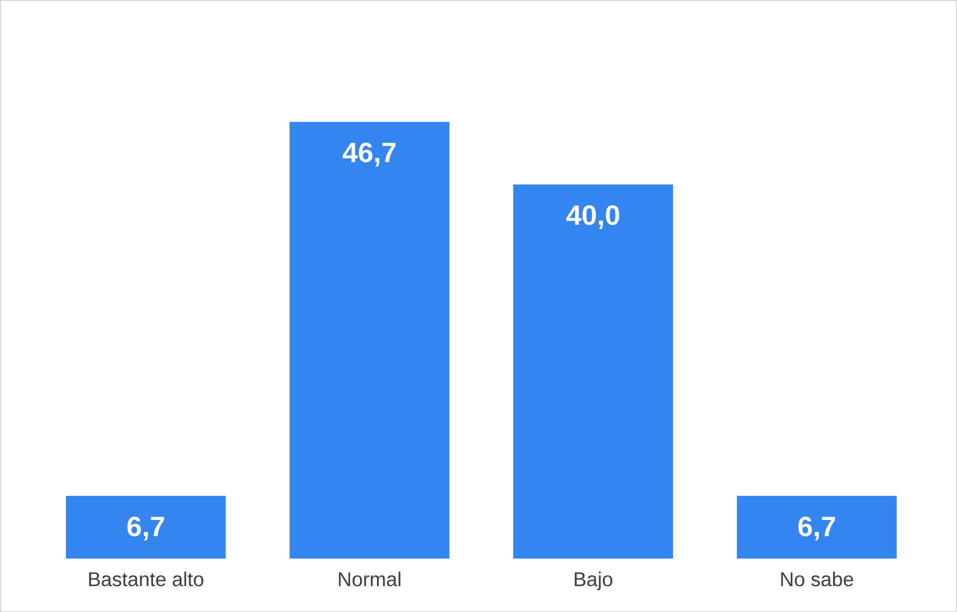  What do you see at coordinates (593, 580) in the screenshot?
I see `x-tick-label: Bajo` at bounding box center [593, 580].